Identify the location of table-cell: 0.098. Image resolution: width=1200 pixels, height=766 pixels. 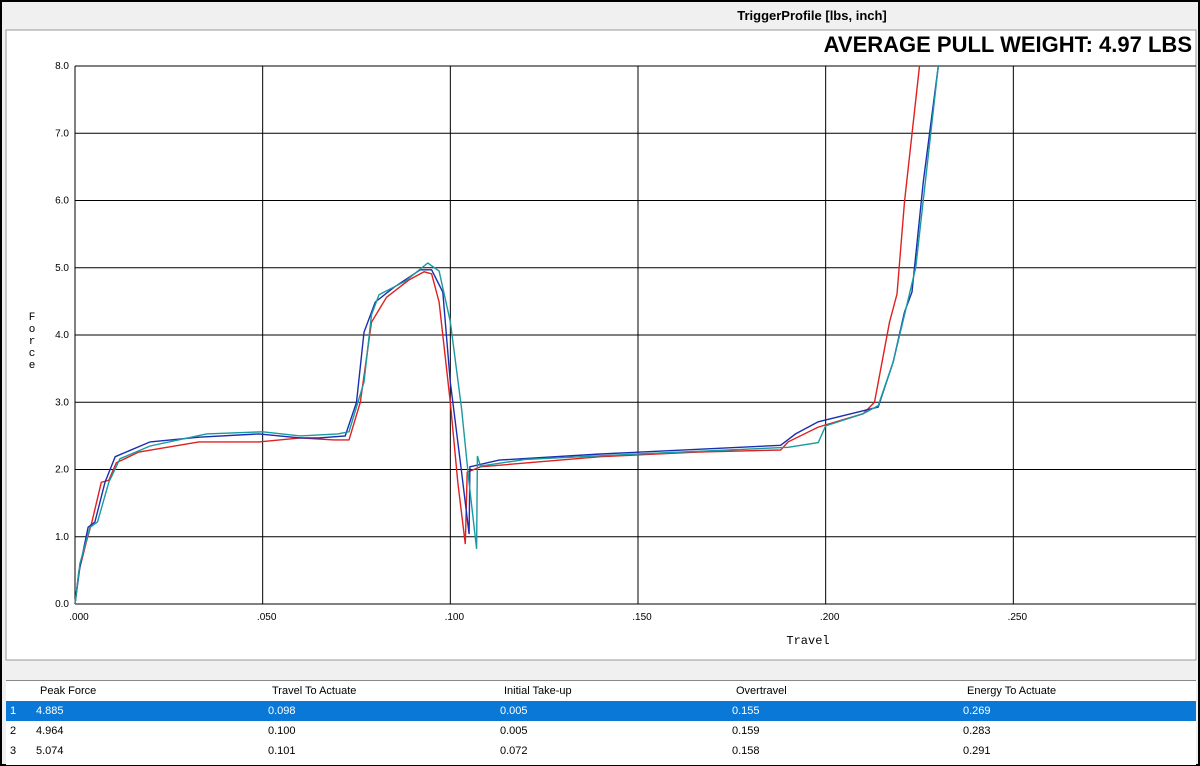
(282, 711).